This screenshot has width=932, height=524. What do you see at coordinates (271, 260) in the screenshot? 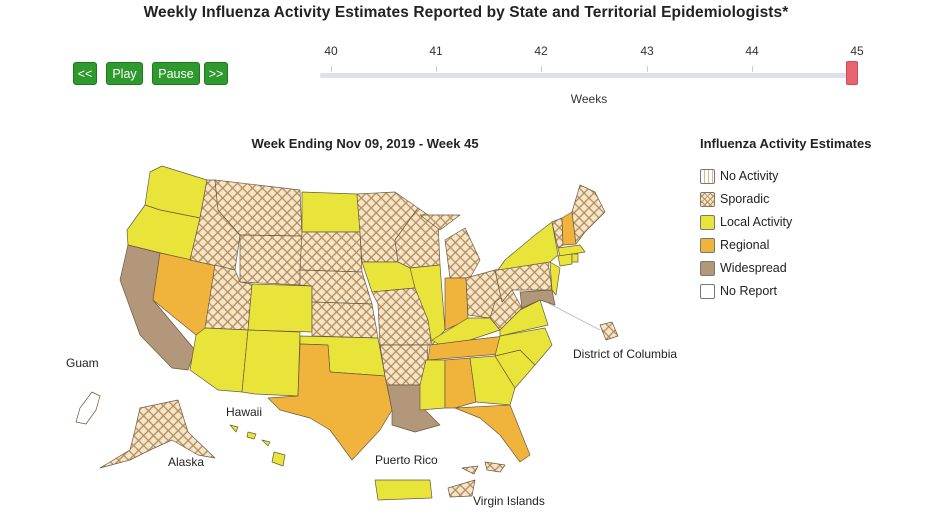
I see `state-wyoming` at bounding box center [271, 260].